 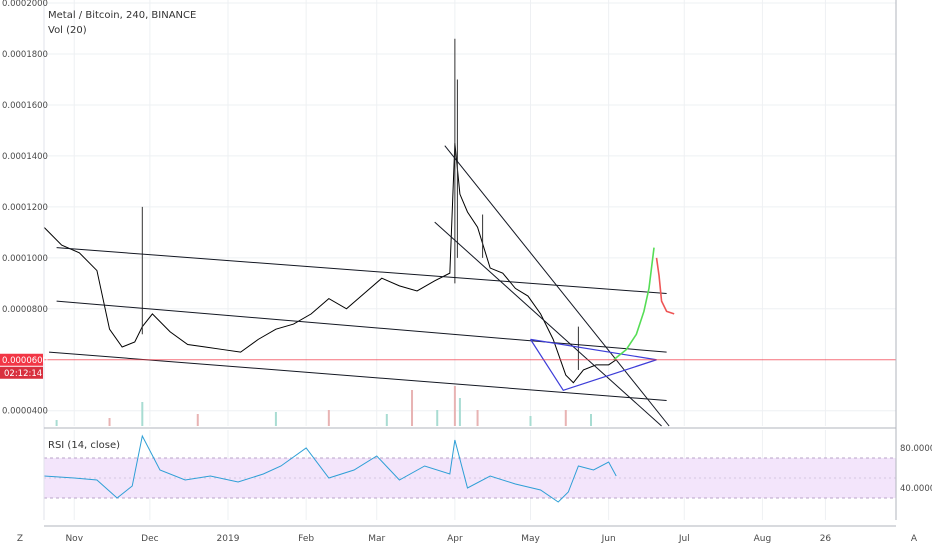 I want to click on time-tick-label: Dec, so click(x=149, y=539).